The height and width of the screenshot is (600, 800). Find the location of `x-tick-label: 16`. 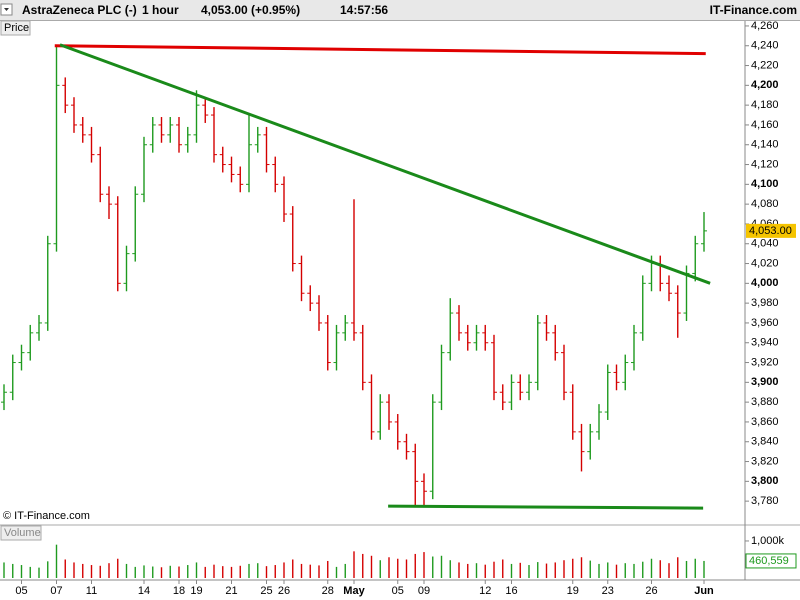

x-tick-label: 16 is located at coordinates (511, 591).